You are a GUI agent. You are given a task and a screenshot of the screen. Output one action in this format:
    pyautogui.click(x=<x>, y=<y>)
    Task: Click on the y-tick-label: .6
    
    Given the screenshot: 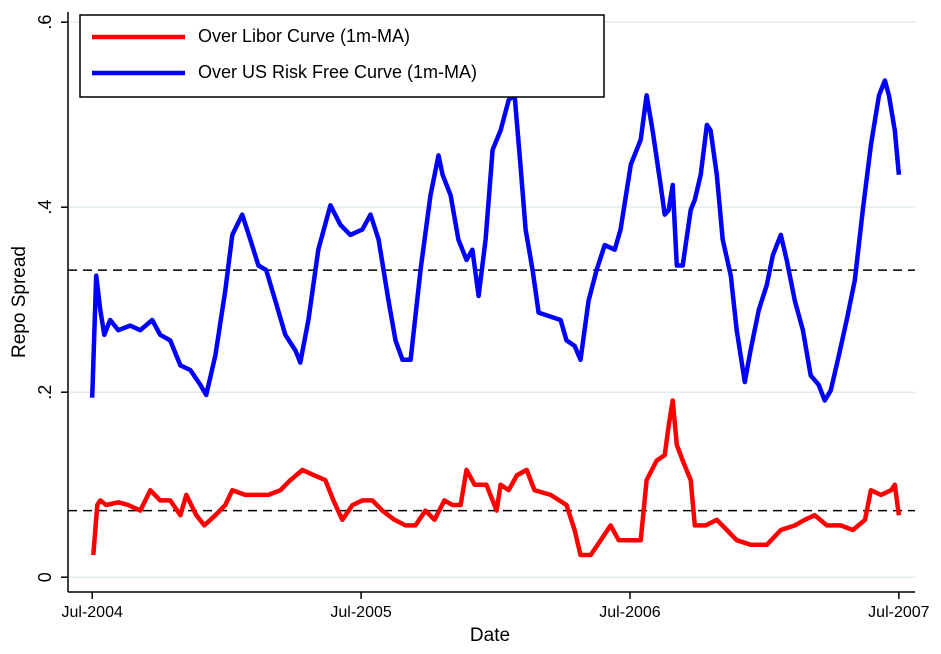 What is the action you would take?
    pyautogui.click(x=45, y=22)
    